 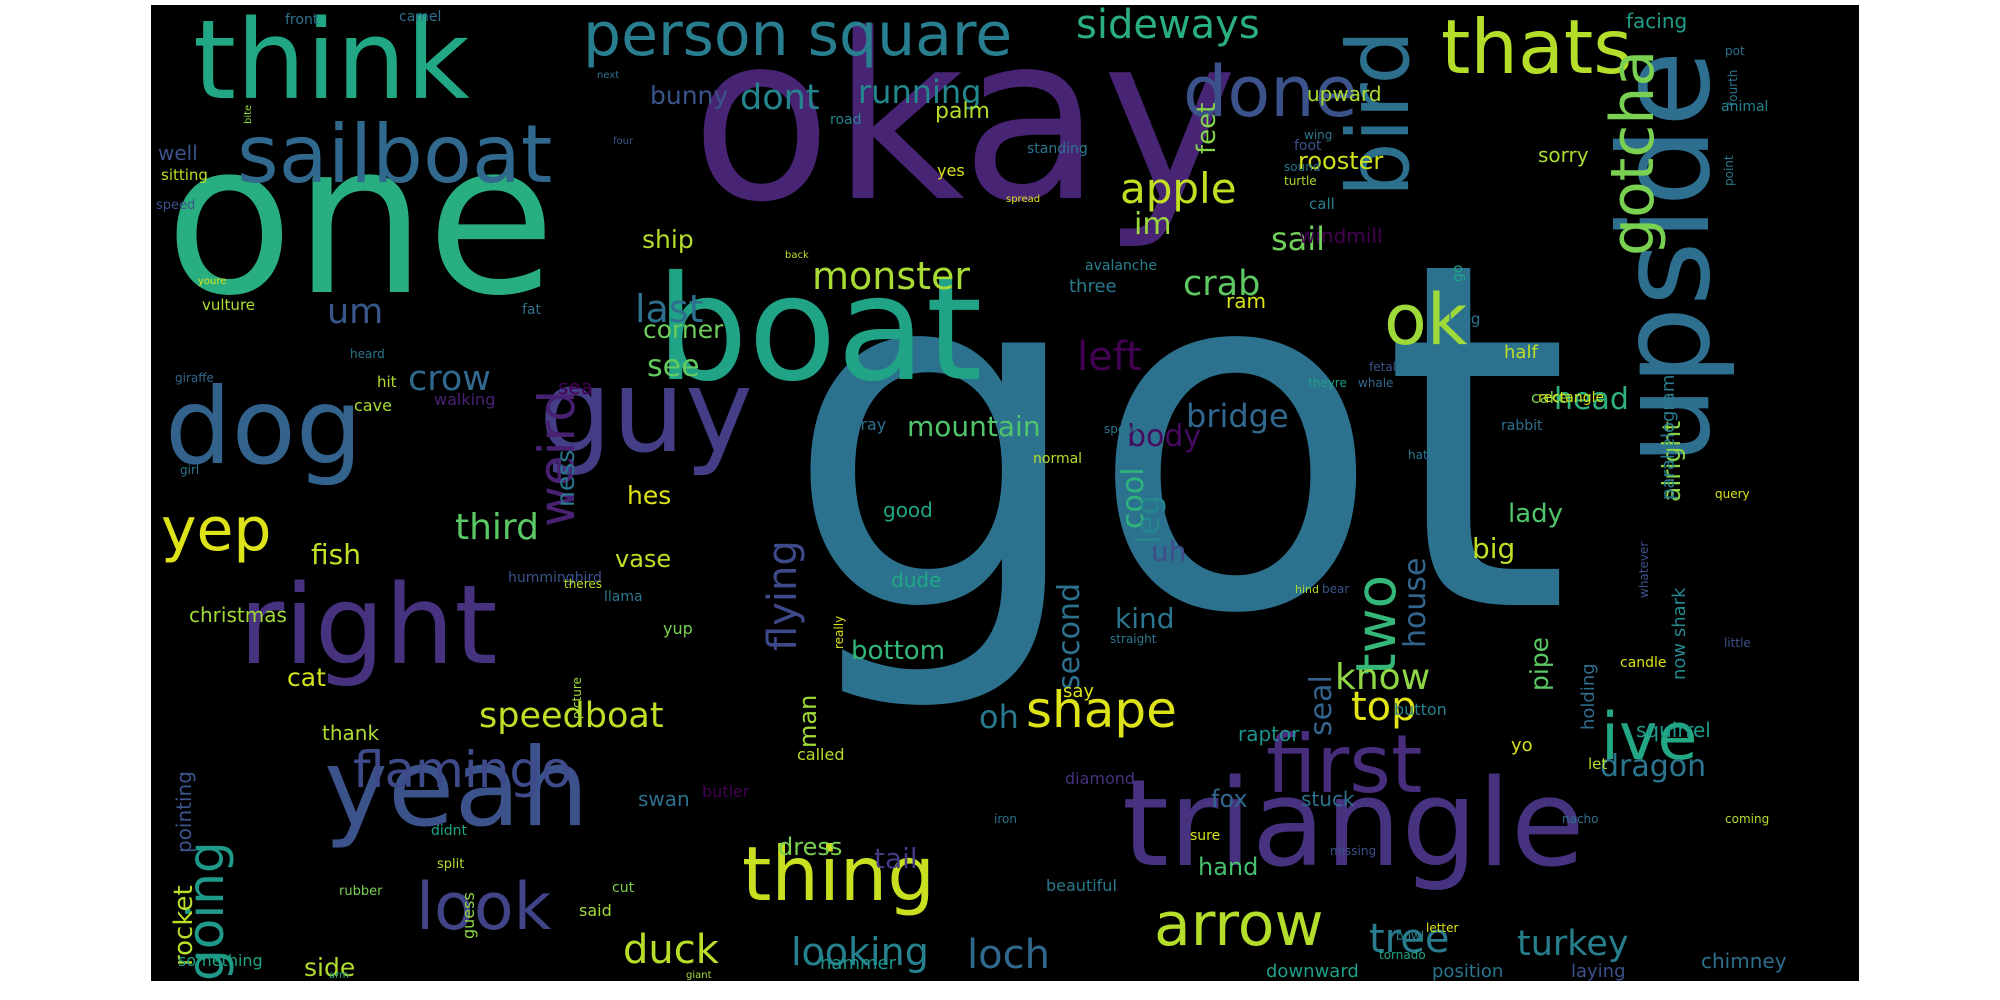 What do you see at coordinates (699, 975) in the screenshot?
I see `word-giant: giant` at bounding box center [699, 975].